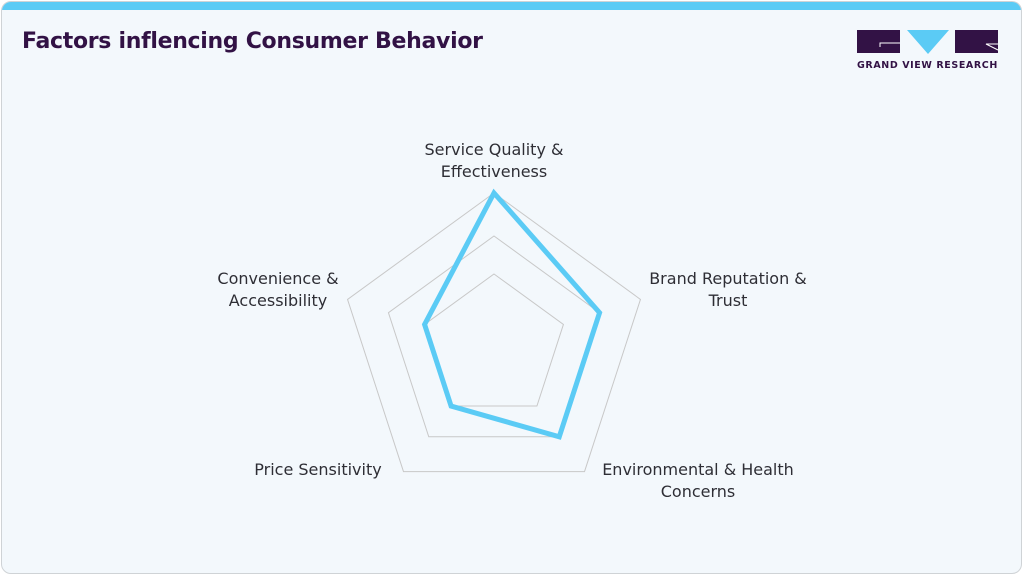  Describe the element at coordinates (928, 42) in the screenshot. I see `gvr-logo-icon` at that location.